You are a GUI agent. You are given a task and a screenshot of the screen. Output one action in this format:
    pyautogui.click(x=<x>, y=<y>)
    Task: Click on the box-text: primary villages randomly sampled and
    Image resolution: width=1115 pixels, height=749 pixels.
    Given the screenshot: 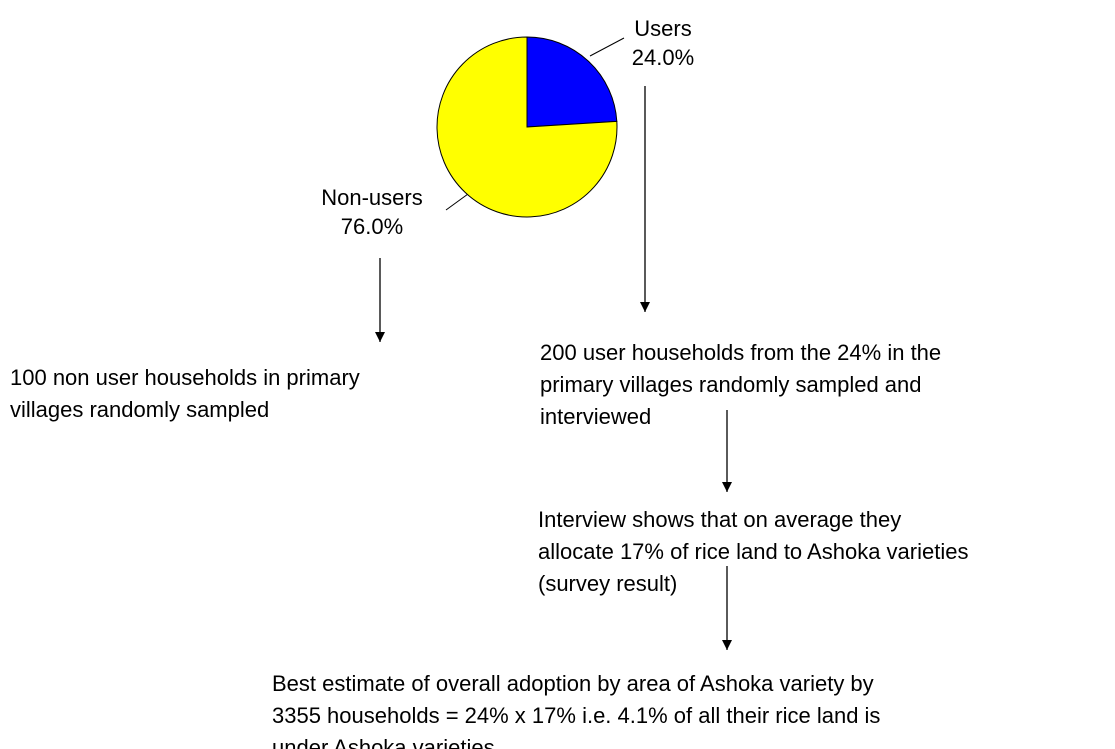 What is the action you would take?
    pyautogui.click(x=731, y=384)
    